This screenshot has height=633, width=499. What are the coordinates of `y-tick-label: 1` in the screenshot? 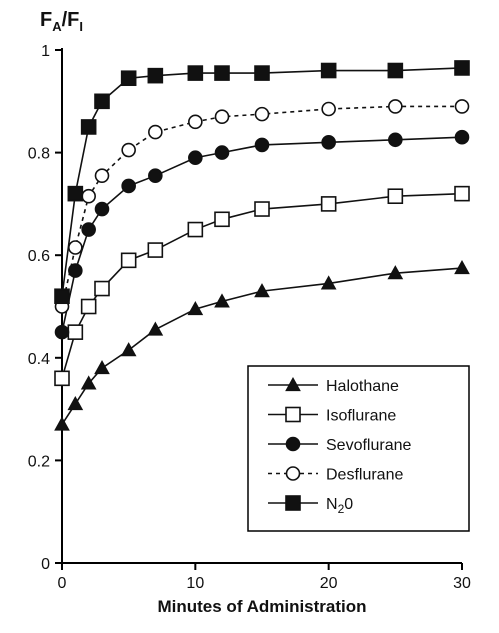 It's located at (45, 51).